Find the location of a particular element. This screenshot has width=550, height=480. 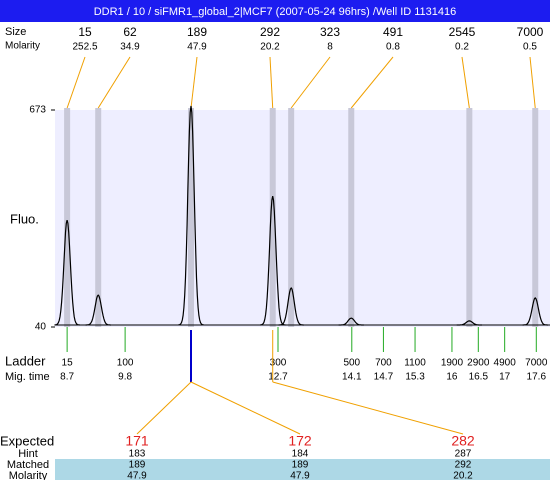

ladder-size: 1900 is located at coordinates (452, 363).